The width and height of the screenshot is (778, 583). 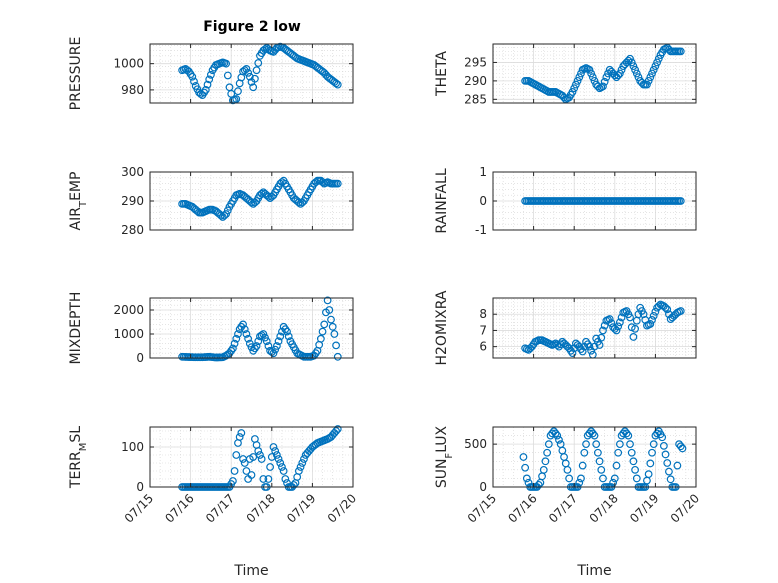 I want to click on y-tick-label: 285, so click(x=475, y=99).